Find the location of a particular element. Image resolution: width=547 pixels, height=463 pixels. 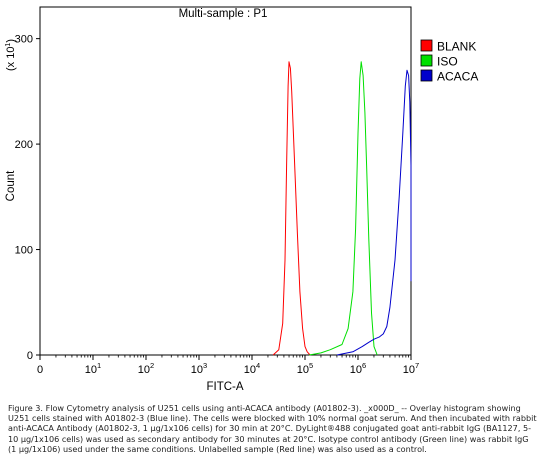

x-axis-label: FITC-A is located at coordinates (224, 387).